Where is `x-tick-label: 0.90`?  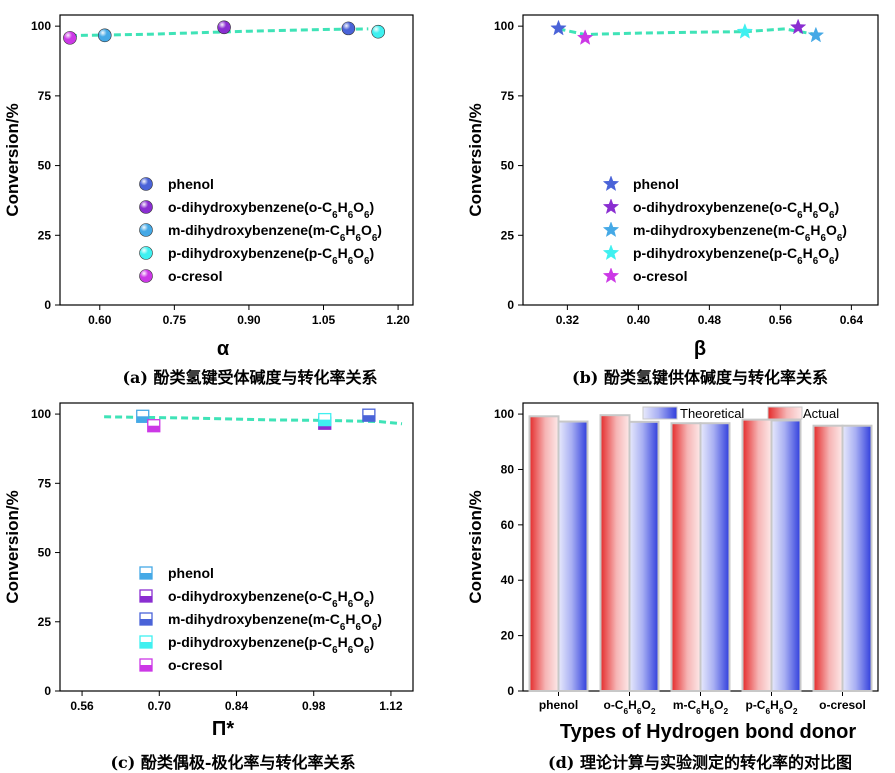 x-tick-label: 0.90 is located at coordinates (249, 320).